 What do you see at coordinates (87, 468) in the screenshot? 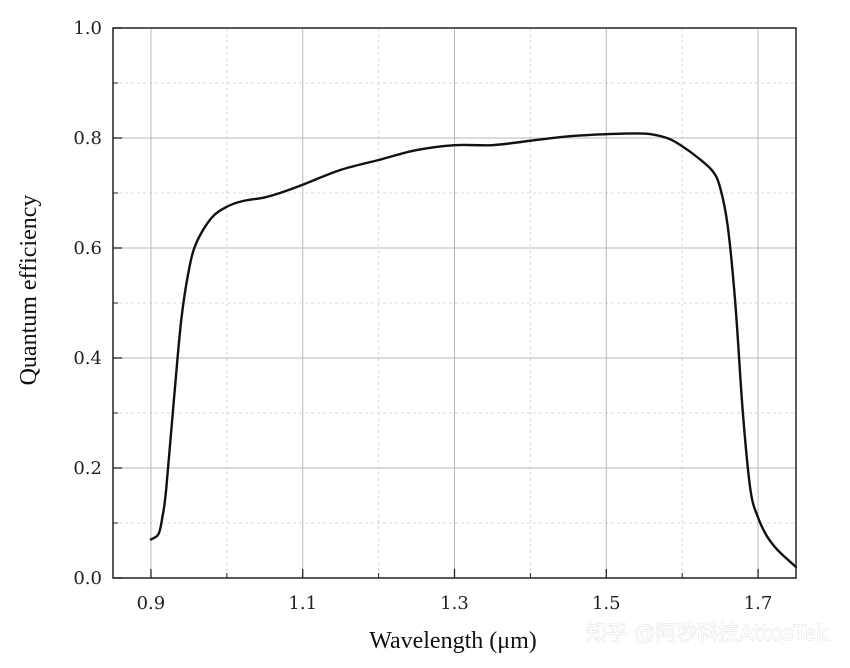
I see `y-tick-label: 0.2` at bounding box center [87, 468].